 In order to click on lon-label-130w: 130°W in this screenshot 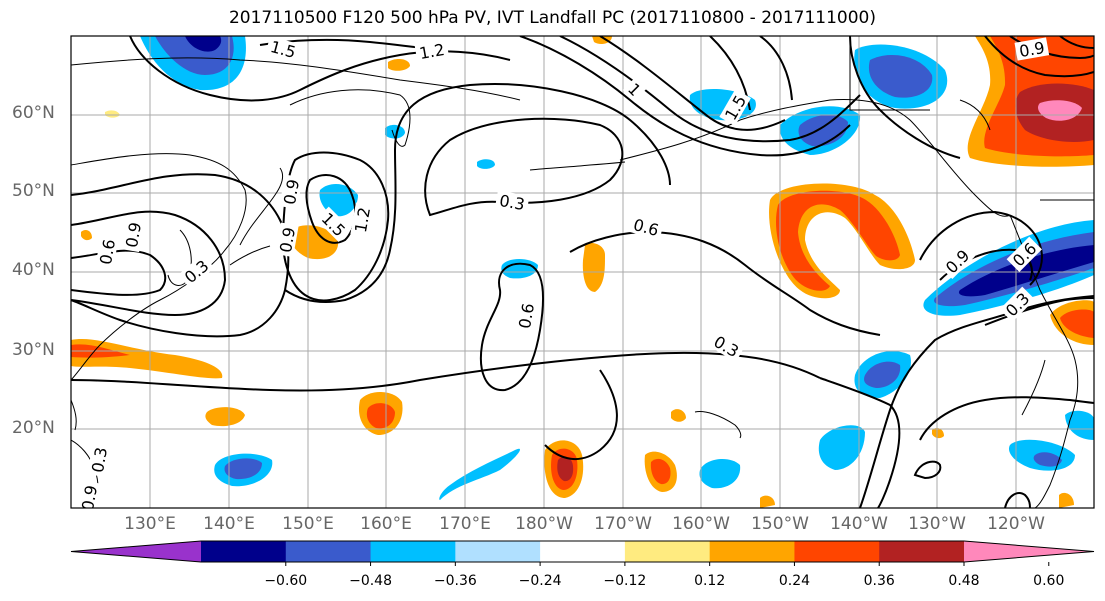, I will do `click(937, 524)`.